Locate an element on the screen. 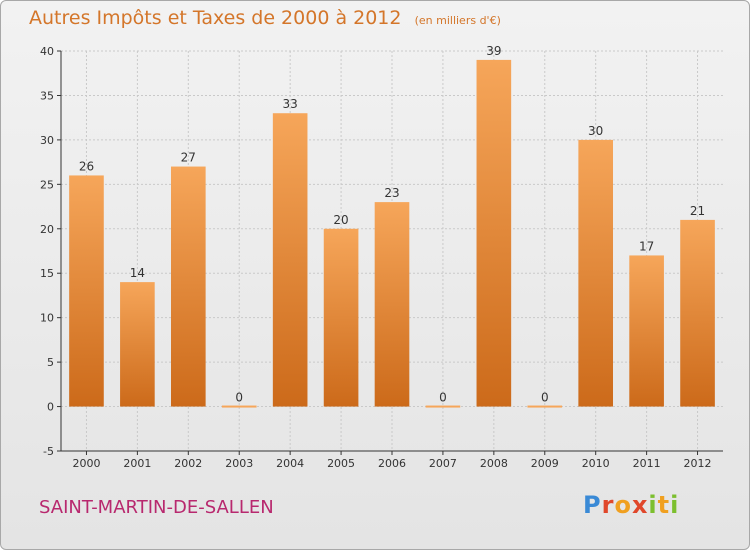  data-label-2000: 26 is located at coordinates (86, 166).